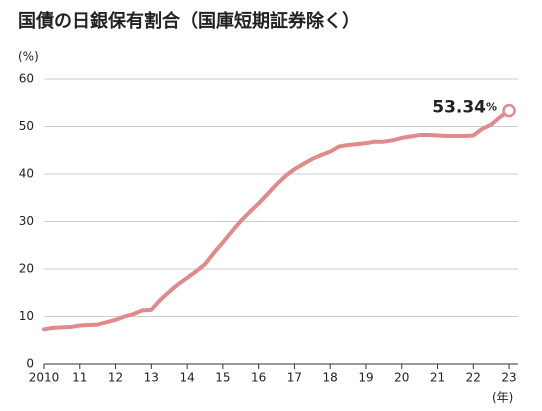 The width and height of the screenshot is (542, 411). Describe the element at coordinates (28, 57) in the screenshot. I see `y-axis-label: (%)` at that location.